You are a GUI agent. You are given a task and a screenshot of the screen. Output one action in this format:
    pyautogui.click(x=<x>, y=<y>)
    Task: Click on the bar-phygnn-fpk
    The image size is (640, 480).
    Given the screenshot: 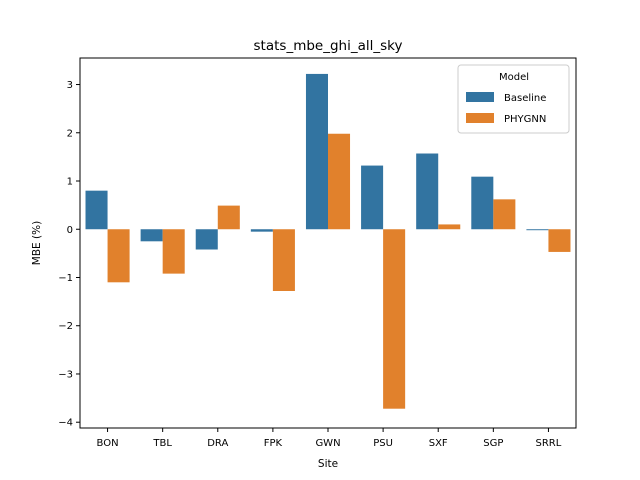 What is the action you would take?
    pyautogui.click(x=283, y=260)
    